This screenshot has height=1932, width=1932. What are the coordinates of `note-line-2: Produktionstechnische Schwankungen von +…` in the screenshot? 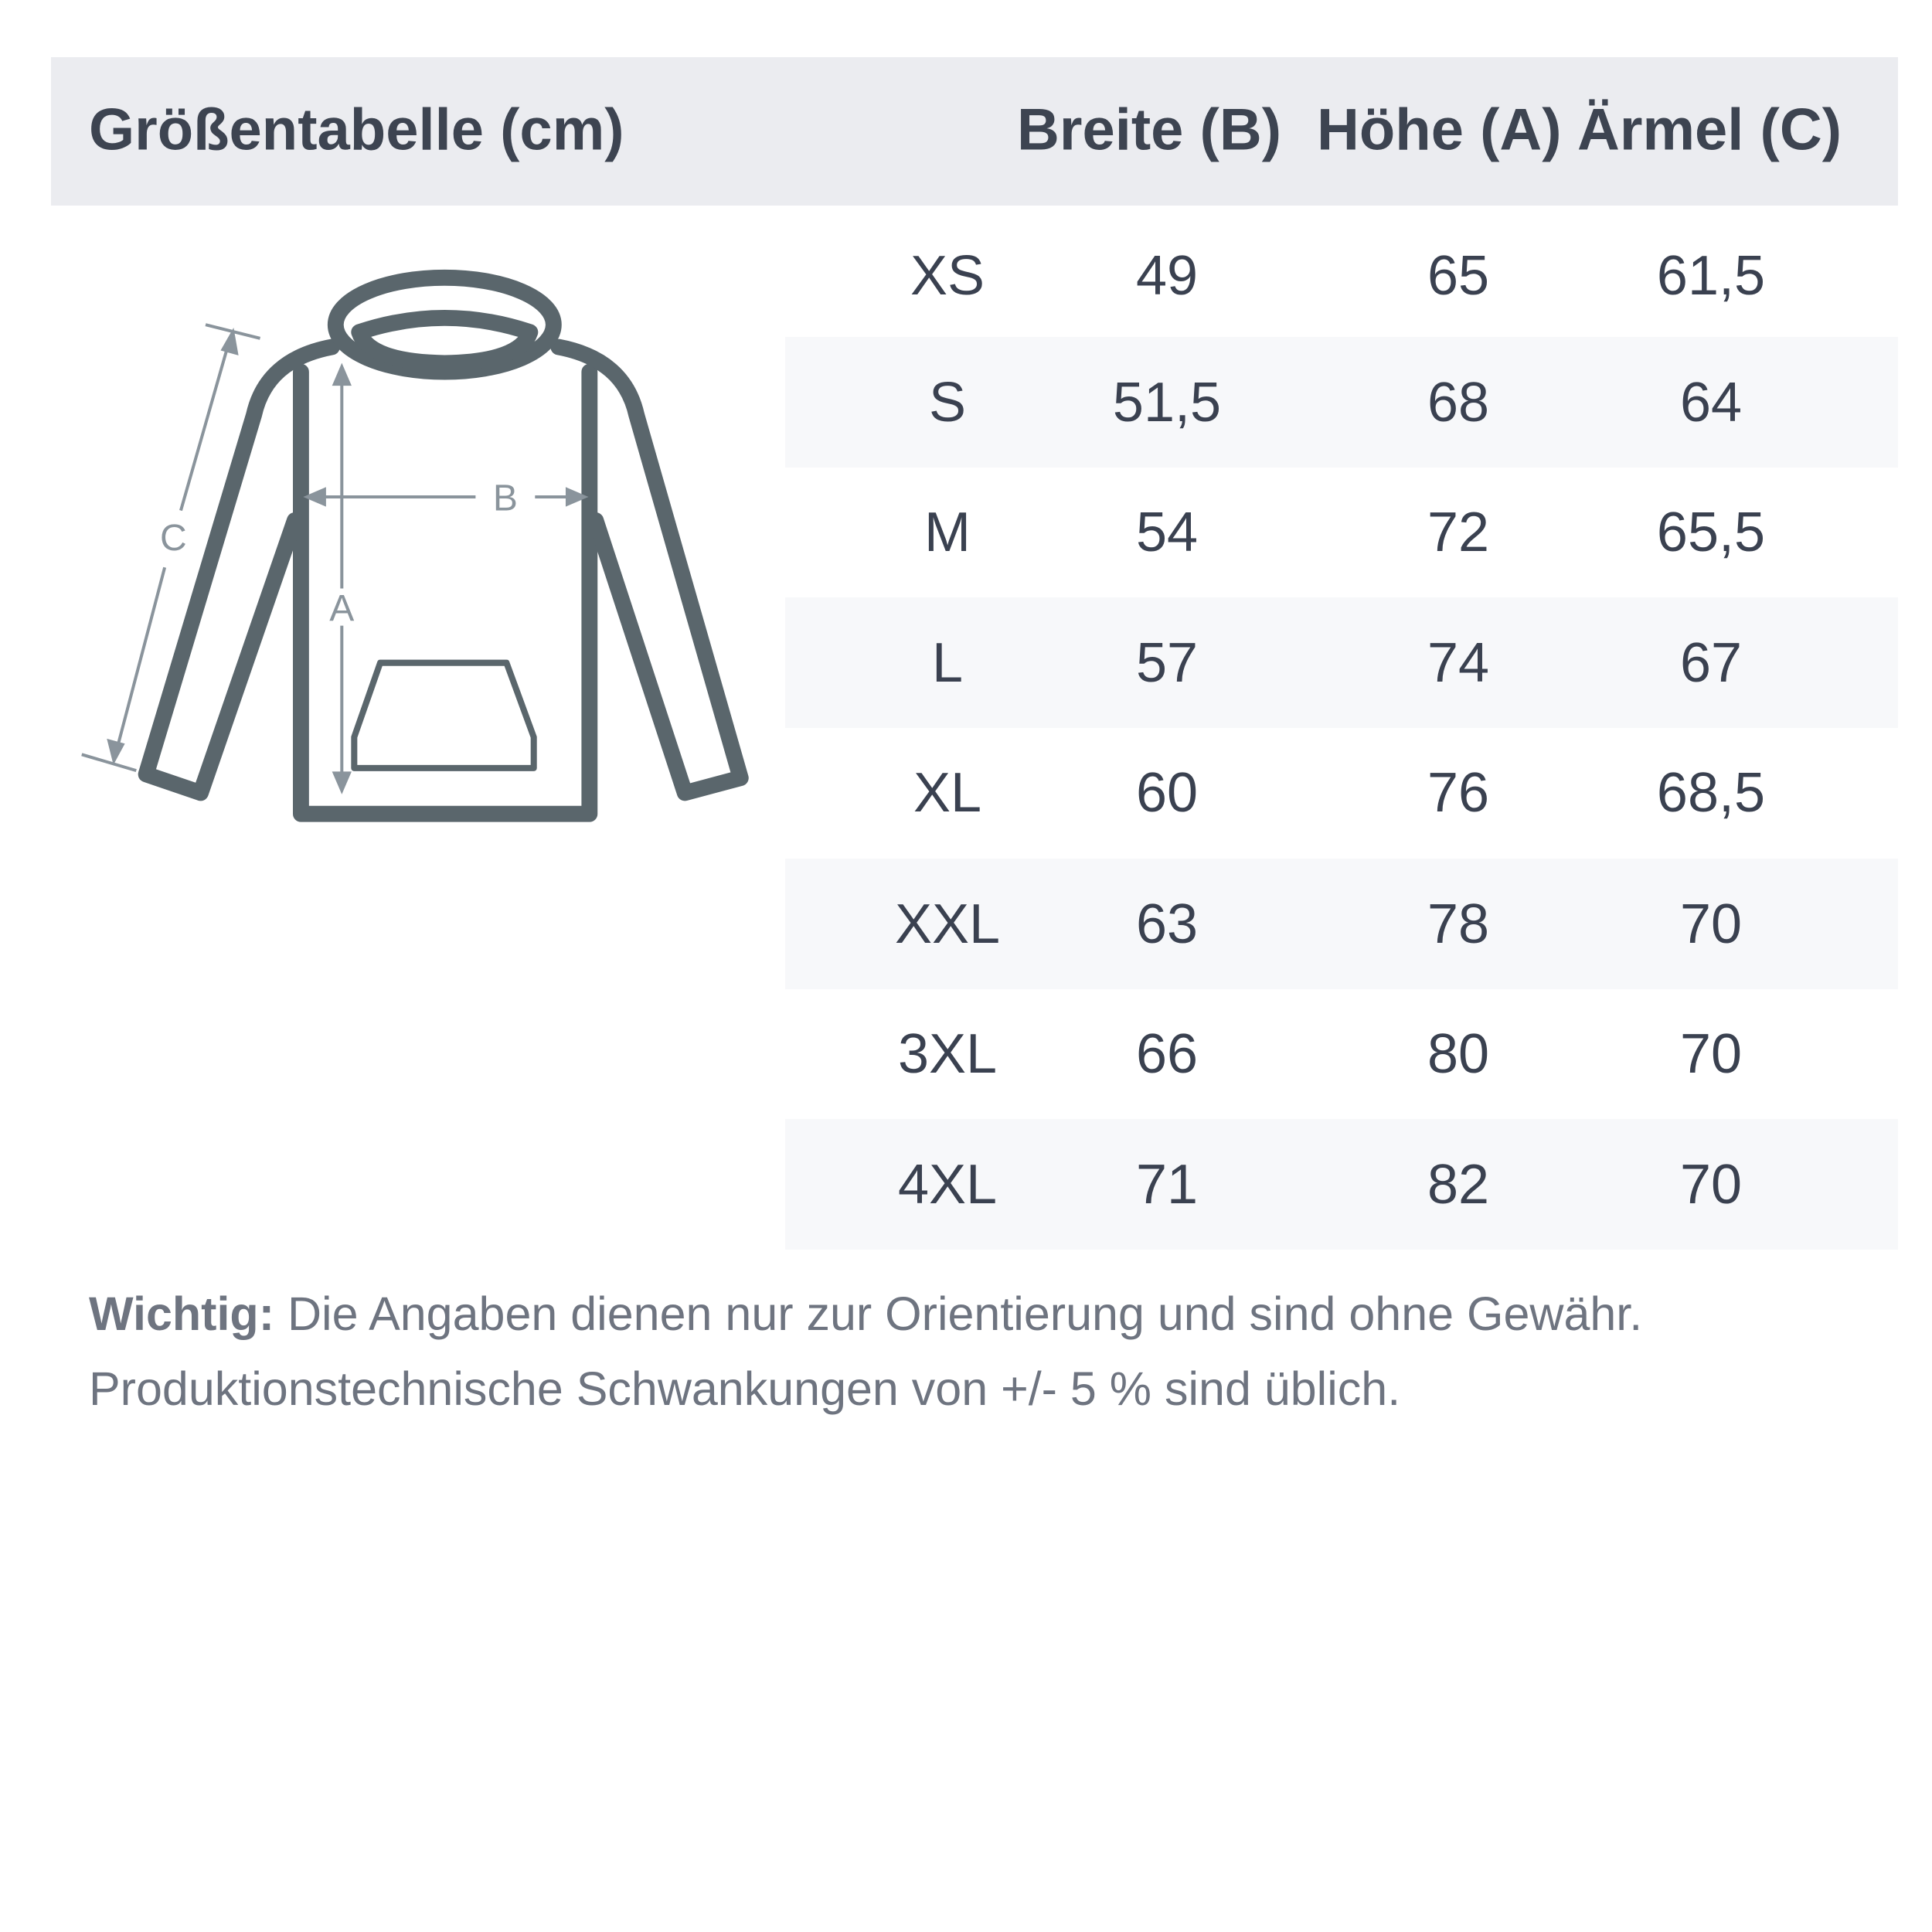 It's located at (745, 1389).